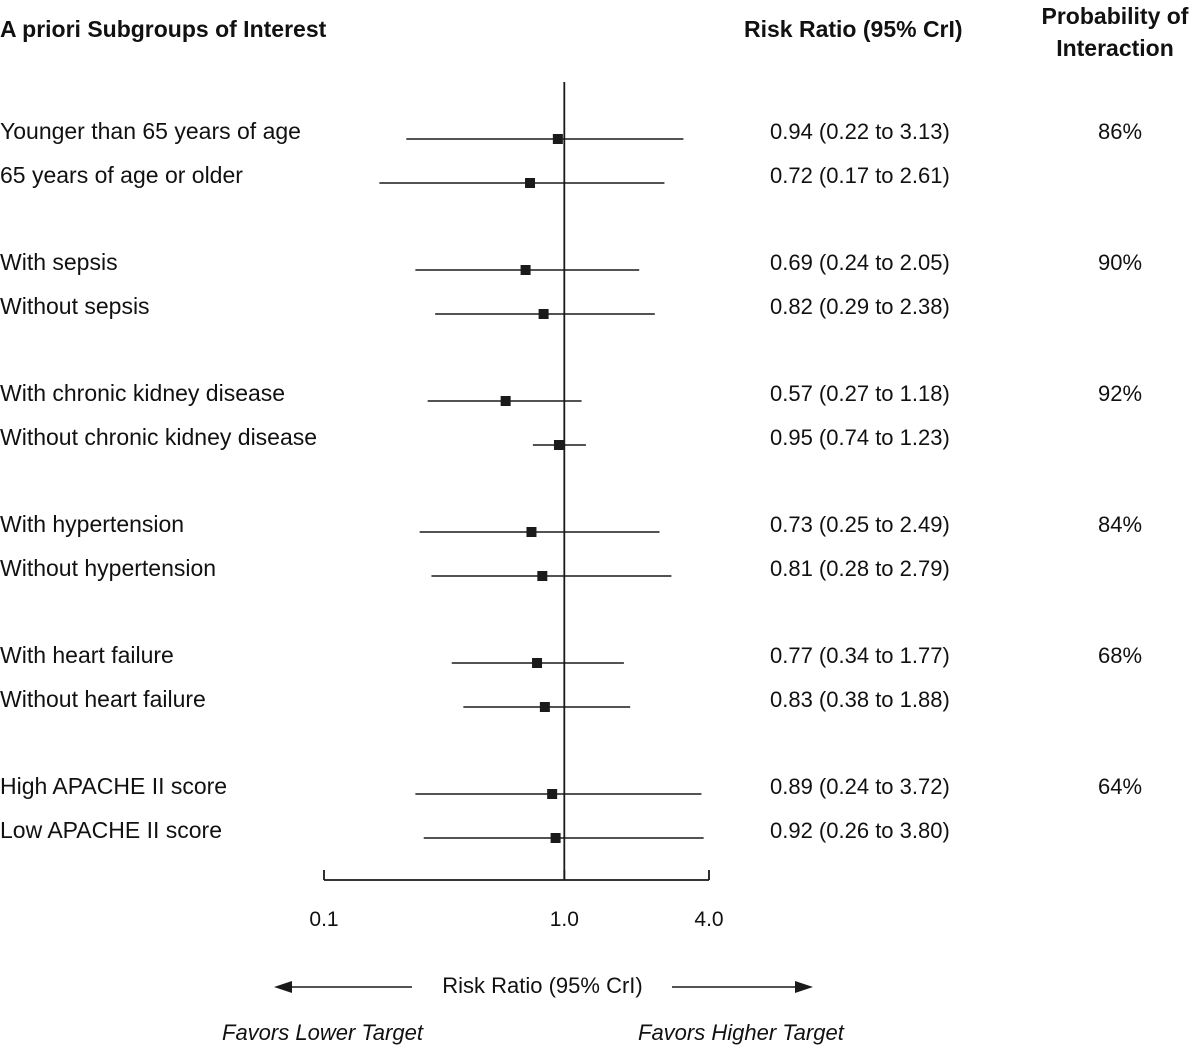 This screenshot has height=1049, width=1200. What do you see at coordinates (1120, 655) in the screenshot?
I see `interaction-probability: 68%` at bounding box center [1120, 655].